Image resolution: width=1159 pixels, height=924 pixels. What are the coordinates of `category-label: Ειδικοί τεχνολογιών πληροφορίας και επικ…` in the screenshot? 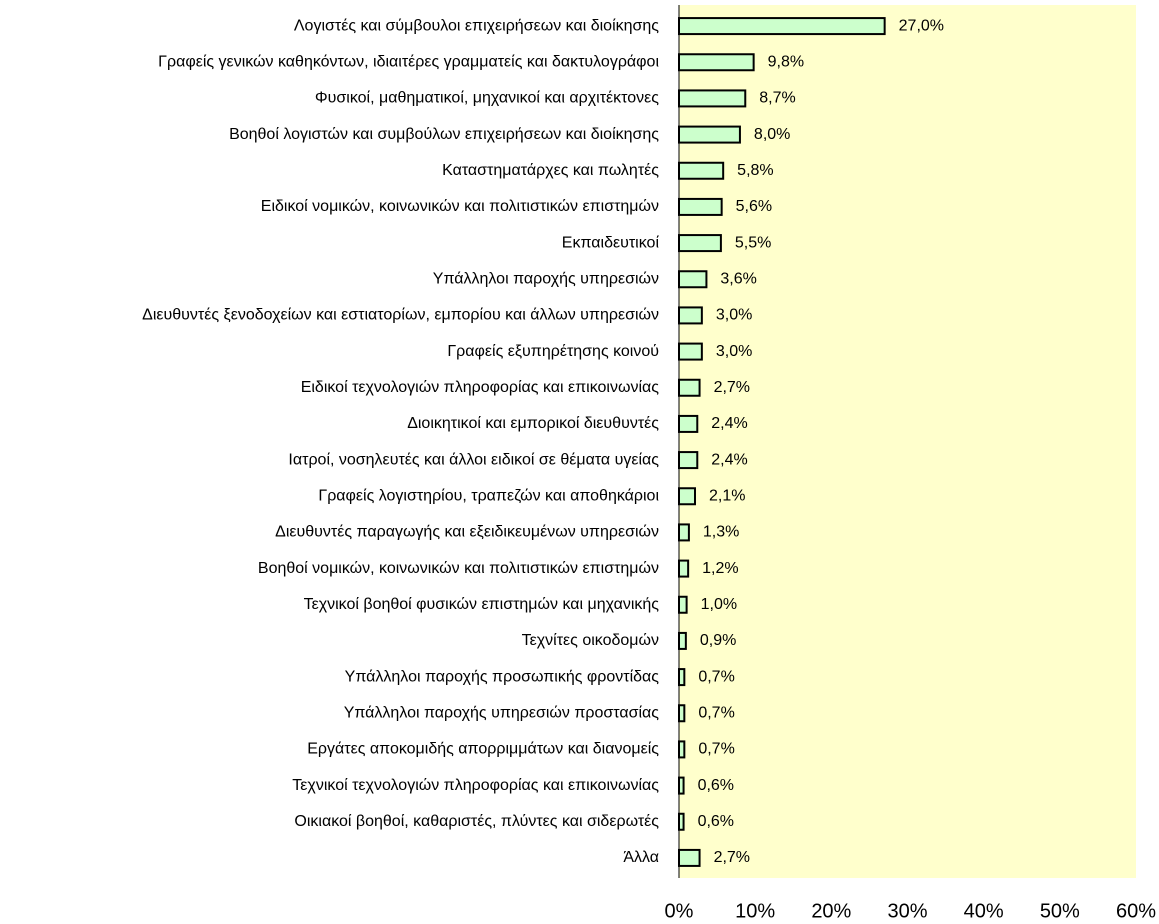 It's located at (480, 387).